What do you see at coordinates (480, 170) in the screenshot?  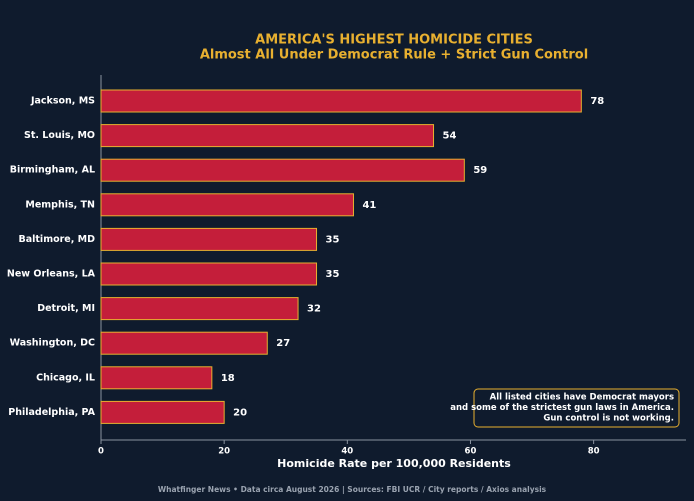 I see `value-label: 59` at bounding box center [480, 170].